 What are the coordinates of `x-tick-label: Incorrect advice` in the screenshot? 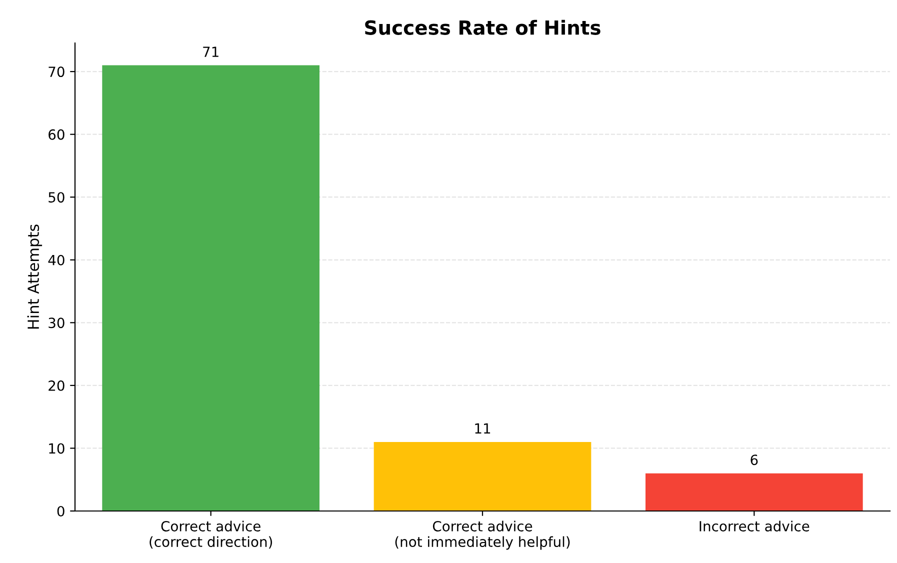 It's located at (755, 526).